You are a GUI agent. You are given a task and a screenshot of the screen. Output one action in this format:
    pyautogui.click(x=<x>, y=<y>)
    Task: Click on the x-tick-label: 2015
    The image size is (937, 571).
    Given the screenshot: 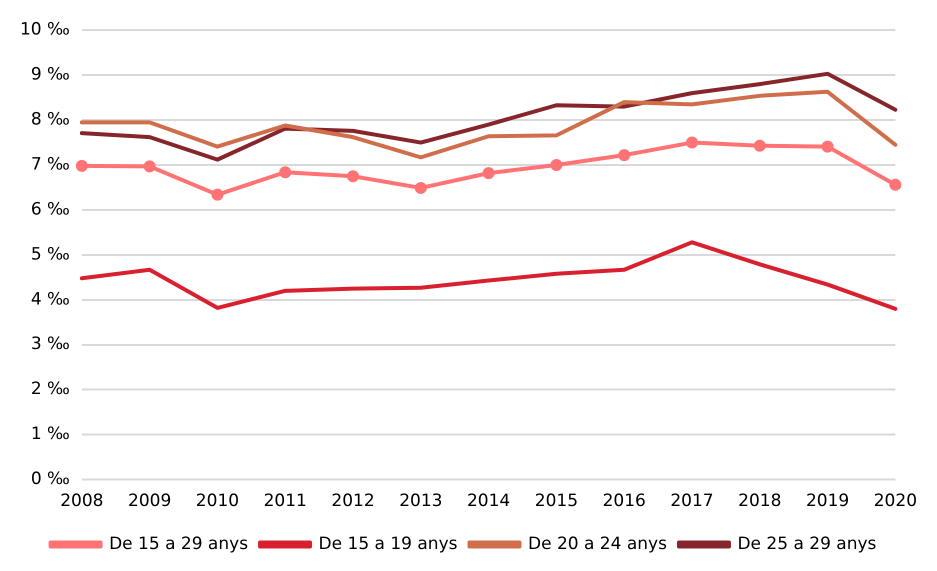 What is the action you would take?
    pyautogui.click(x=556, y=501)
    